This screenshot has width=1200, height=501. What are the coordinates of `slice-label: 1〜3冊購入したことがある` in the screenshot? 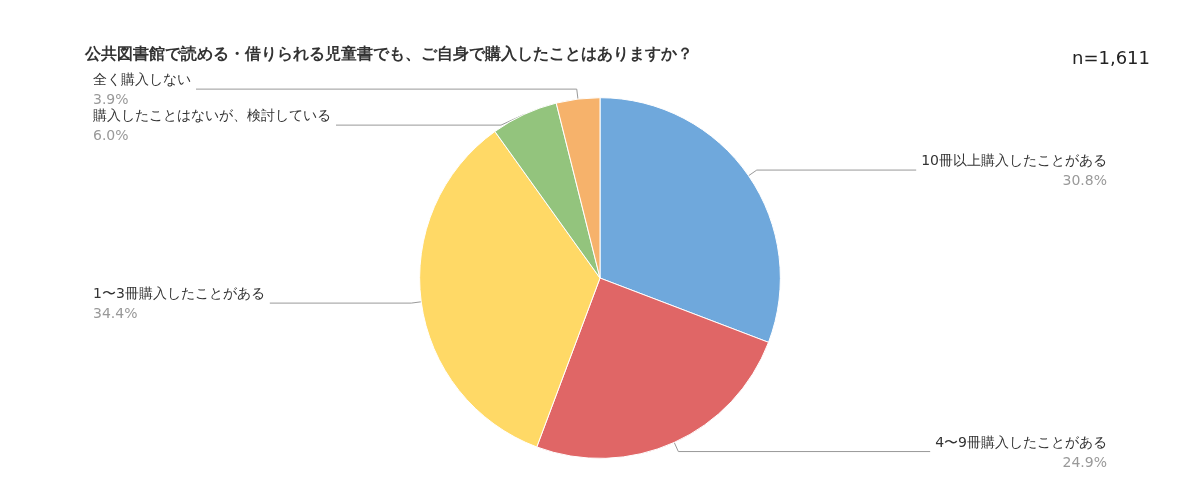 It's located at (179, 293).